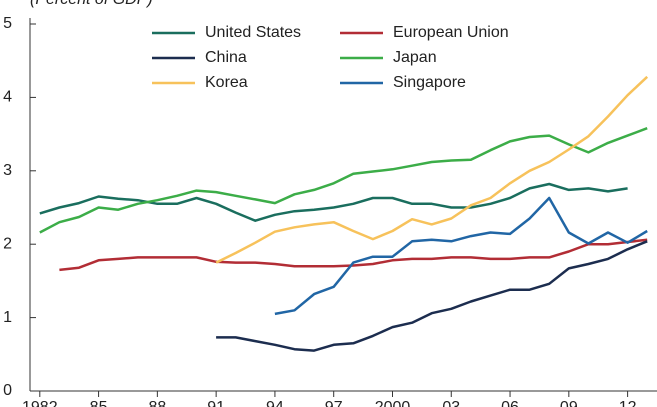 This screenshot has height=407, width=657. Describe the element at coordinates (393, 403) in the screenshot. I see `x-tick-label: 2000` at that location.